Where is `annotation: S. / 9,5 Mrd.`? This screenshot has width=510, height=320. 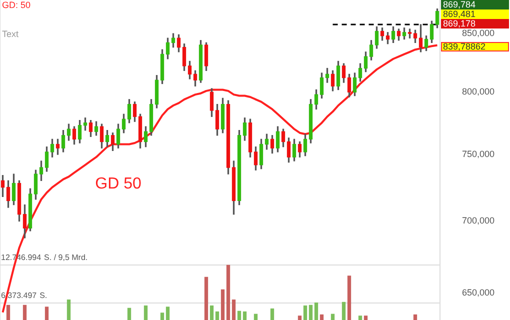 annotation: S. / 9,5 Mrd. is located at coordinates (66, 257).